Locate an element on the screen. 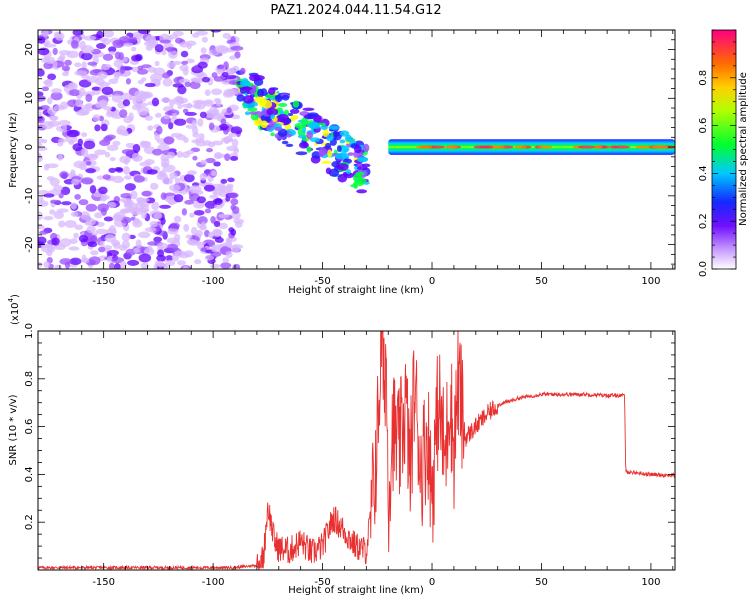 The width and height of the screenshot is (750, 600). y-tick-label: -10 is located at coordinates (29, 196).